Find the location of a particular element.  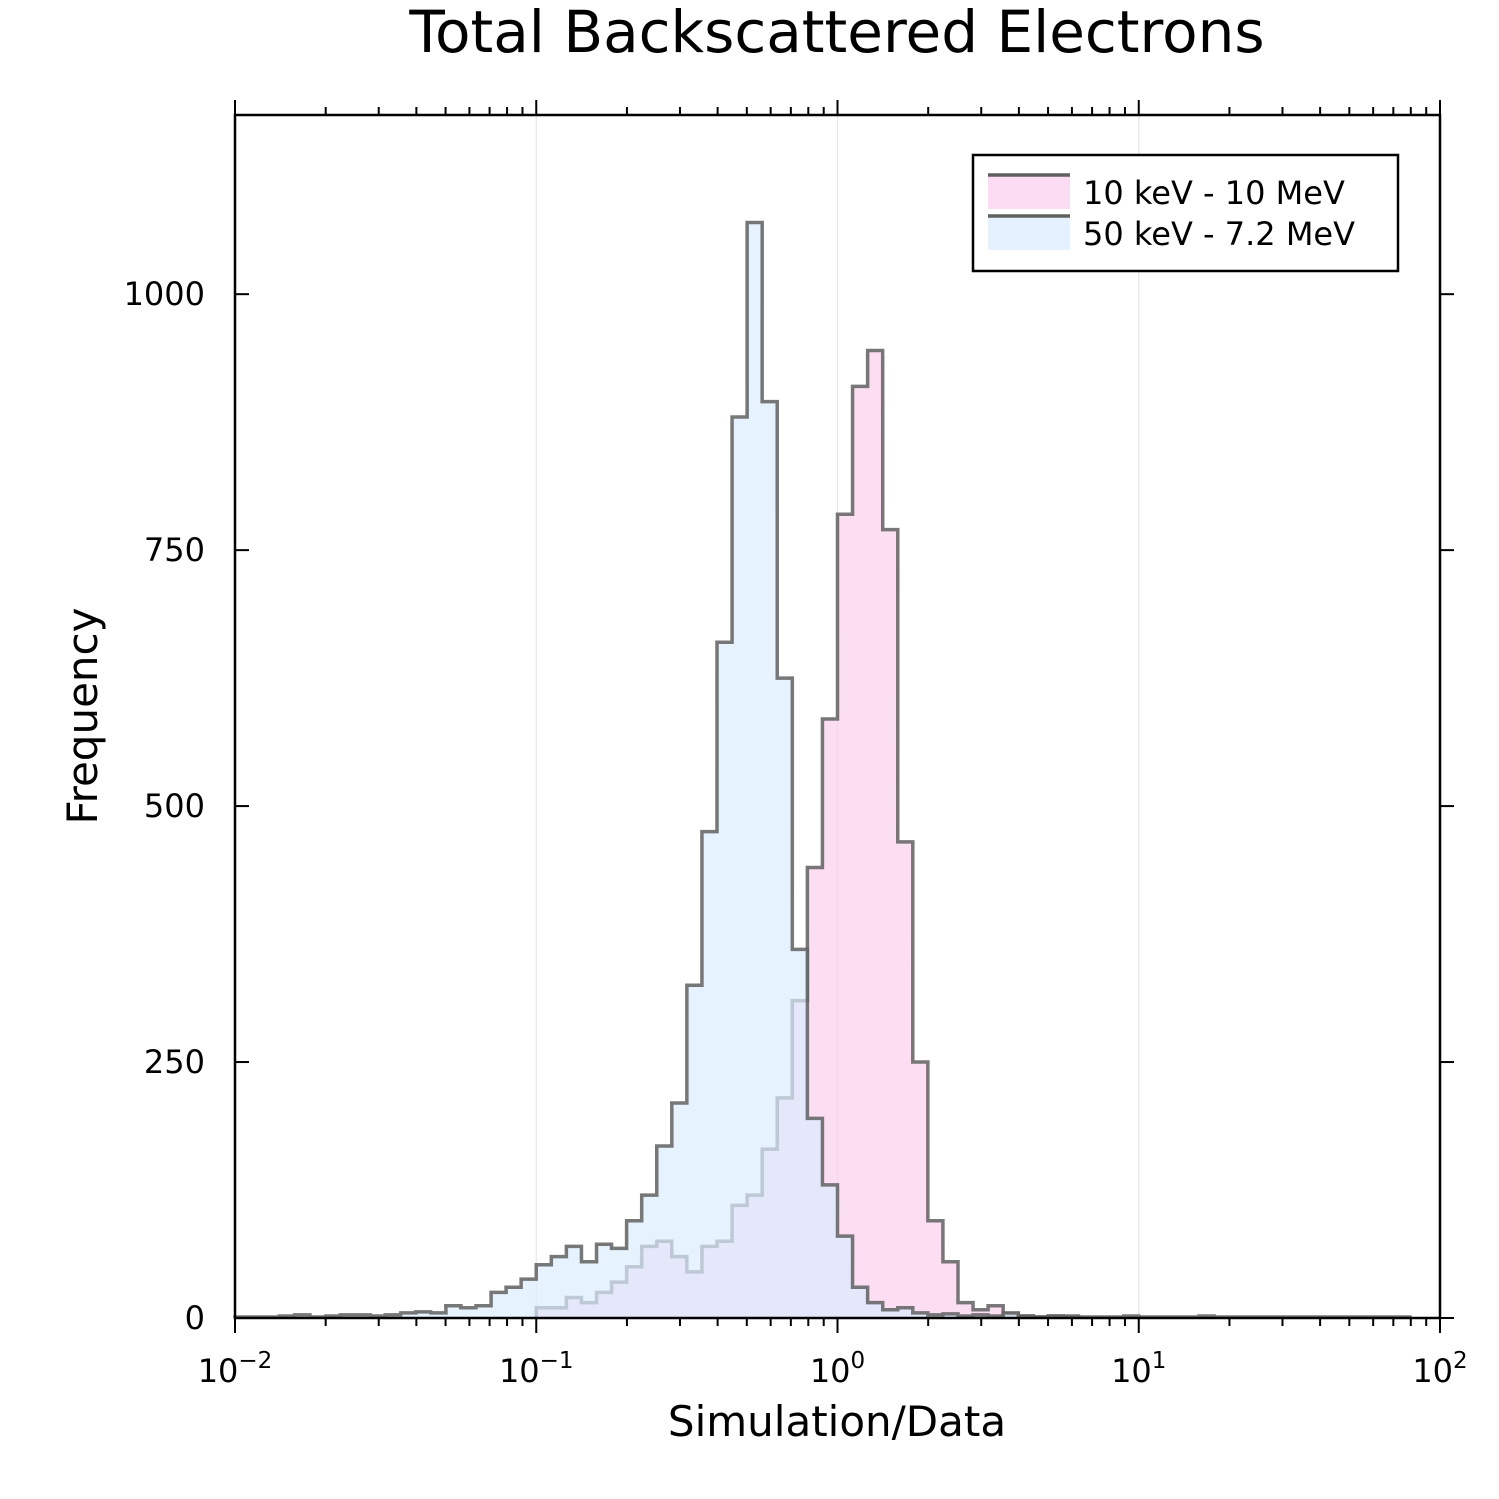

legend-entry: 10 keV - 10 MeV is located at coordinates (1166, 192).